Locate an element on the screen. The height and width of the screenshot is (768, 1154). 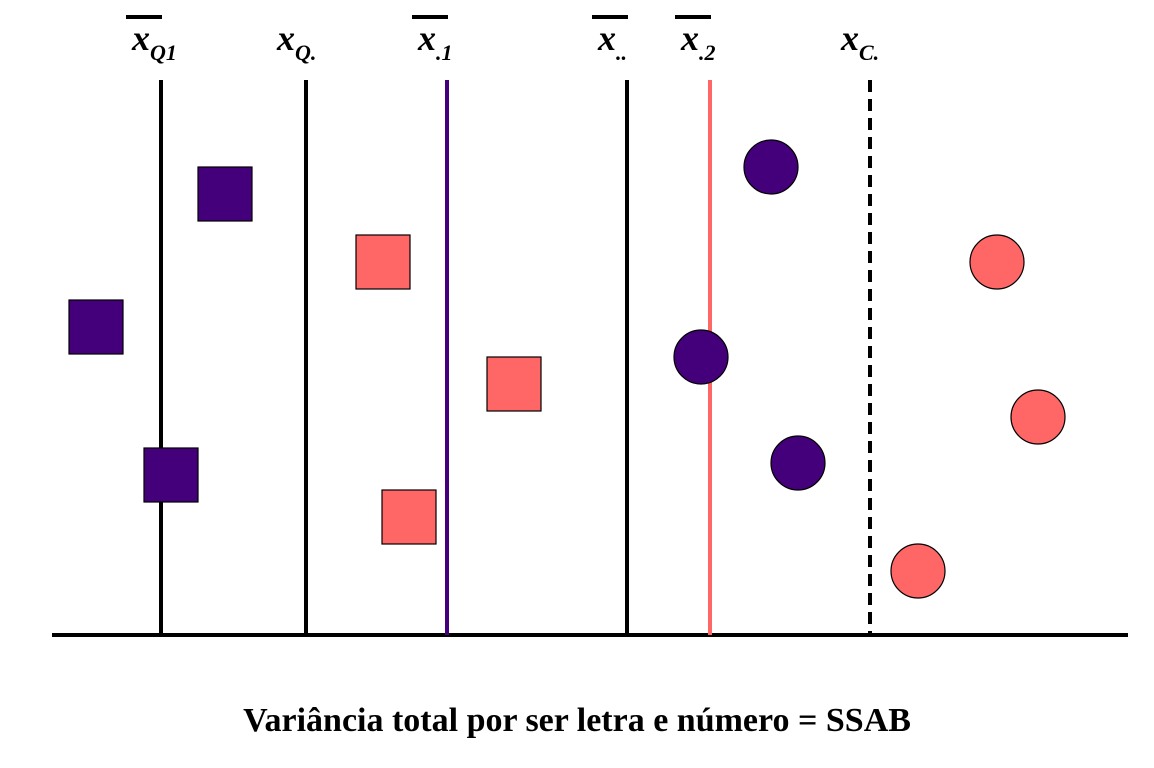
line-label-x-c: xC. is located at coordinates (859, 41).